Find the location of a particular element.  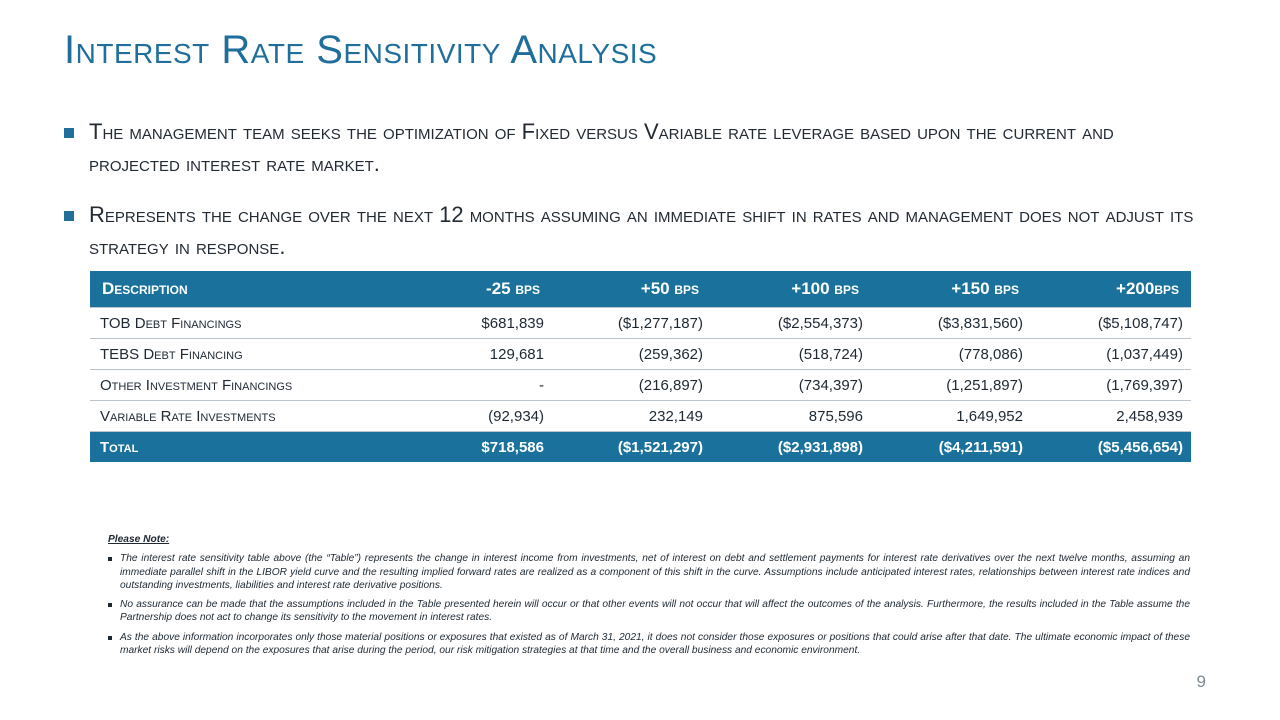

table-cell: (1,251,897) is located at coordinates (951, 385).